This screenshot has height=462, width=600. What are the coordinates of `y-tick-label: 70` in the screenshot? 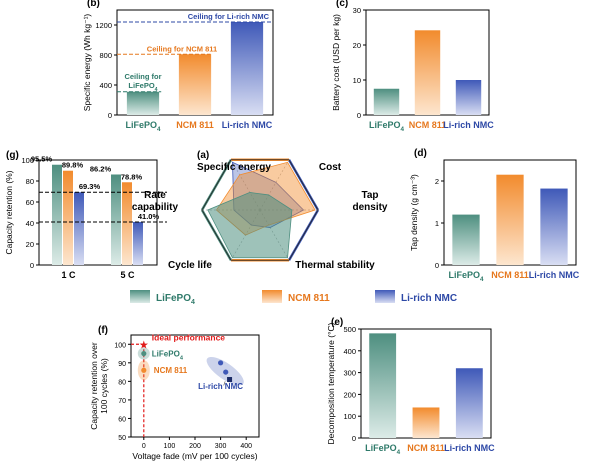 It's located at (122, 401).